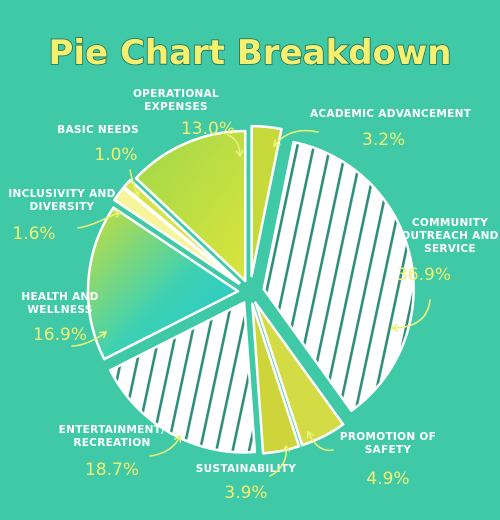 The image size is (500, 520). I want to click on slice-percent-8: 13.0%, so click(208, 129).